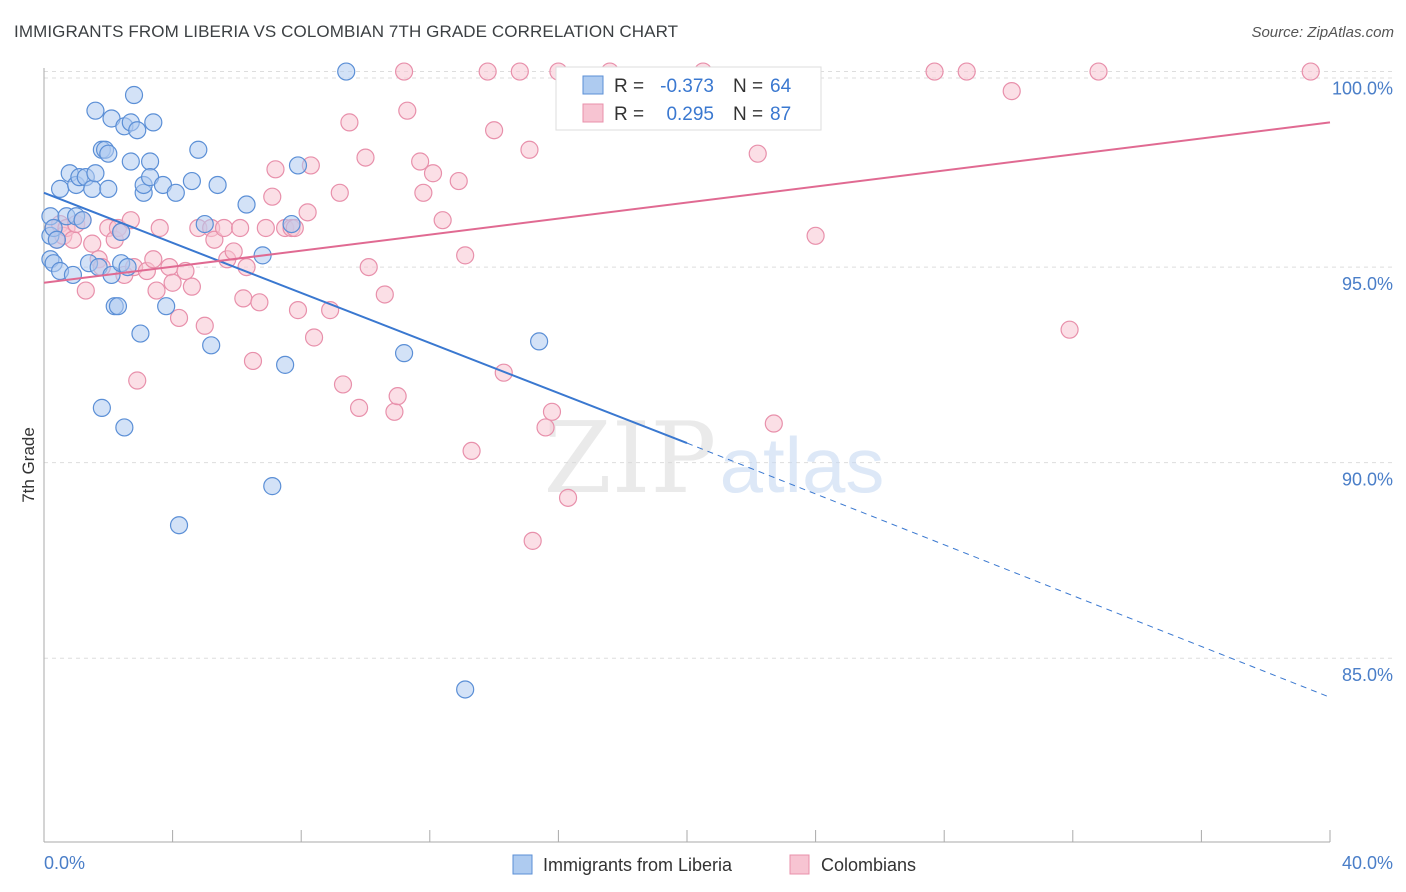  Describe the element at coordinates (1008, 570) in the screenshot. I see `liberia-trend-extension` at that location.